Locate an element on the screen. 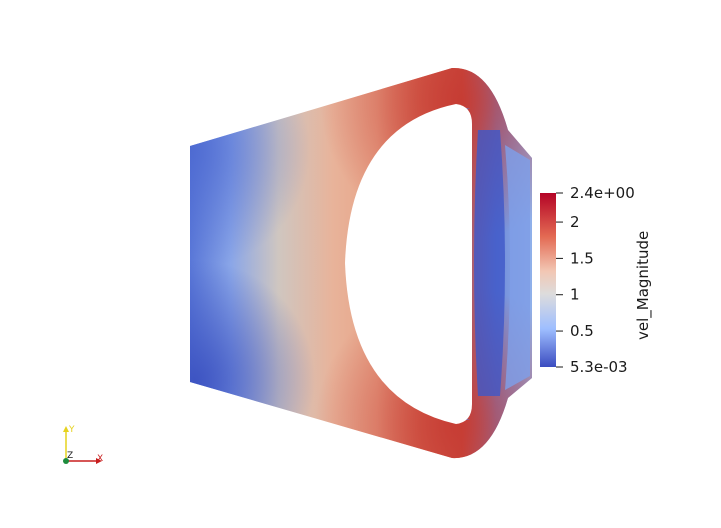 The width and height of the screenshot is (721, 528). y-axis-arrow is located at coordinates (66, 429).